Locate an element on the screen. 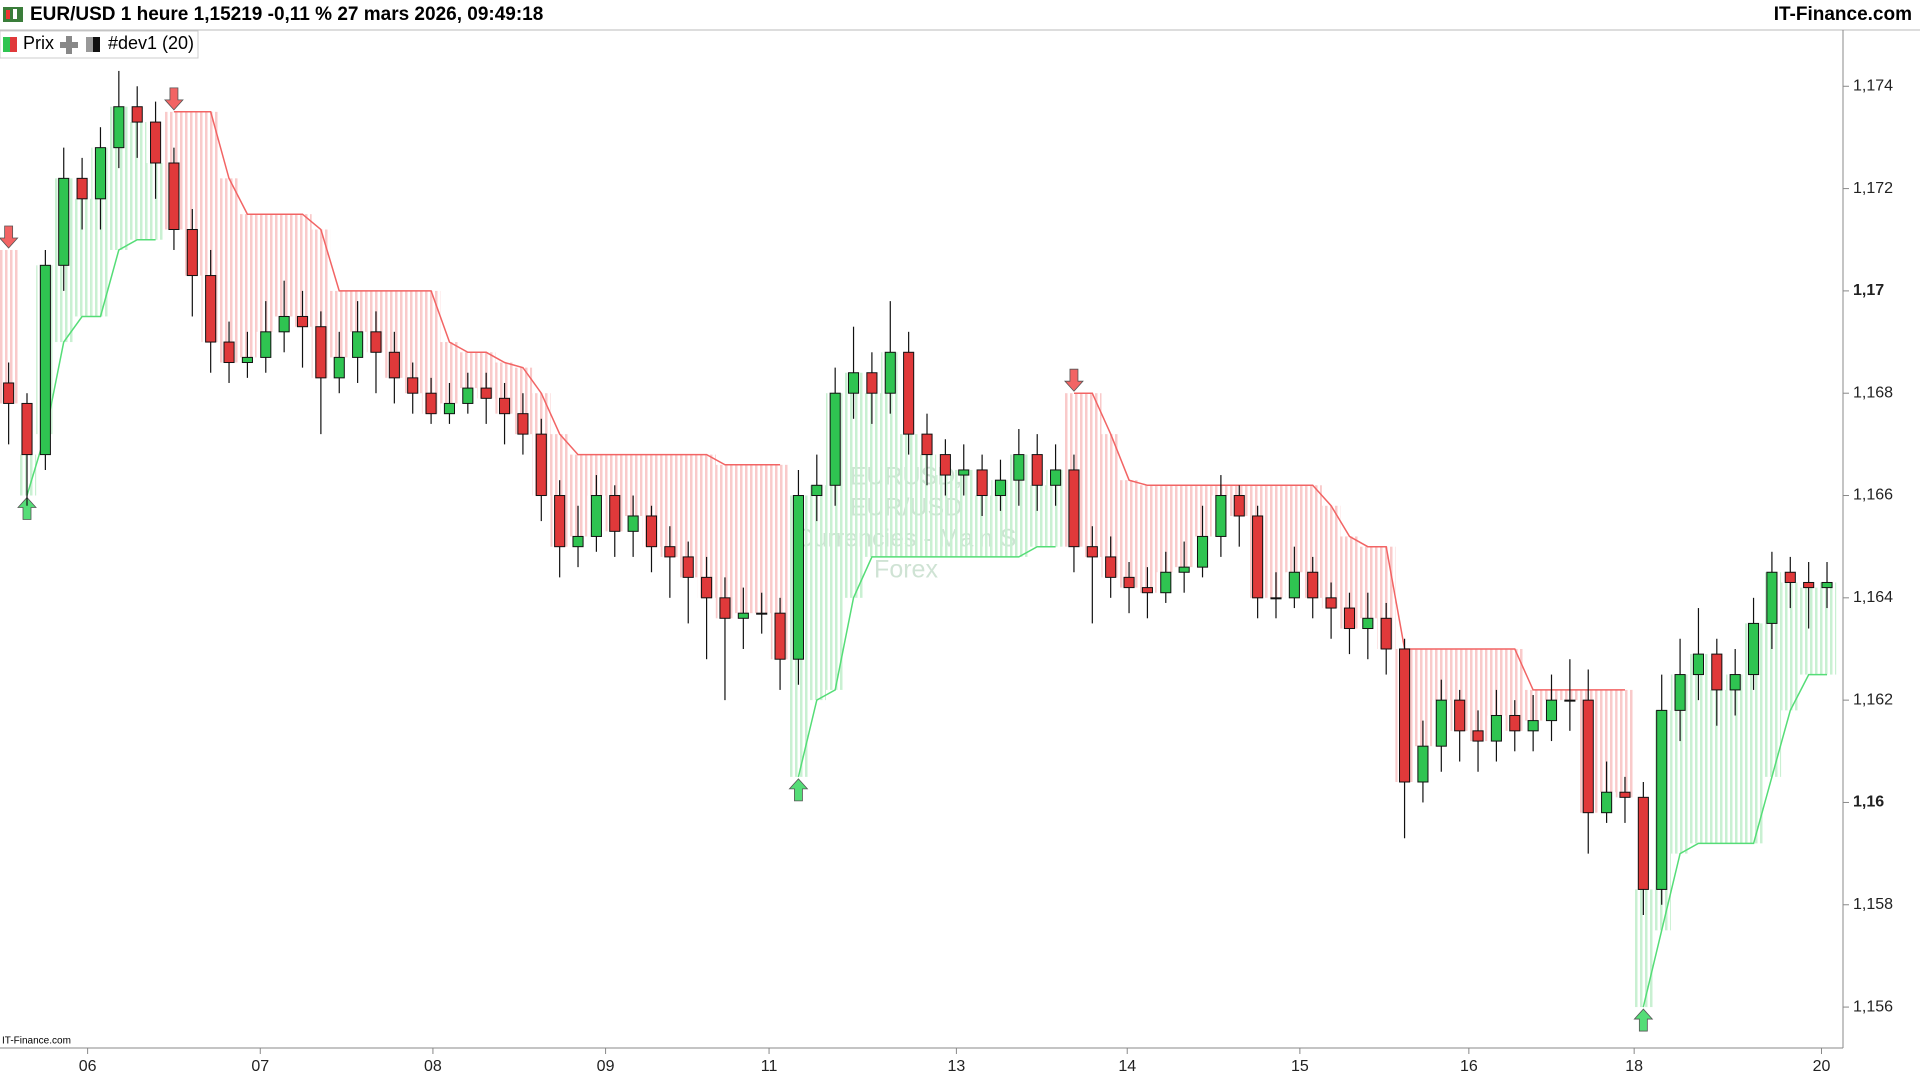  footer: IT-Finance.com is located at coordinates (36, 1041).